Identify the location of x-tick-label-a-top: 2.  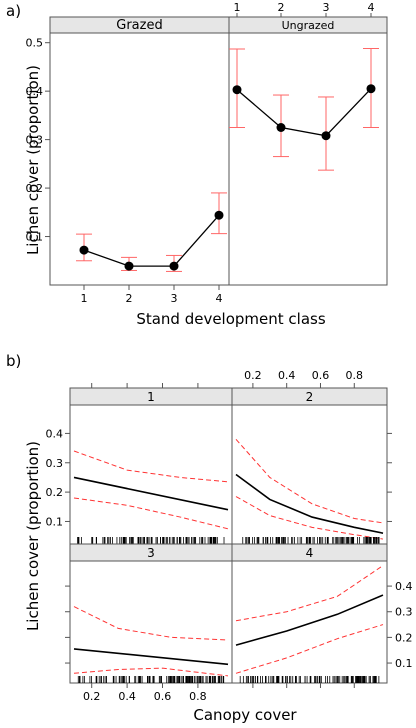
(281, 7).